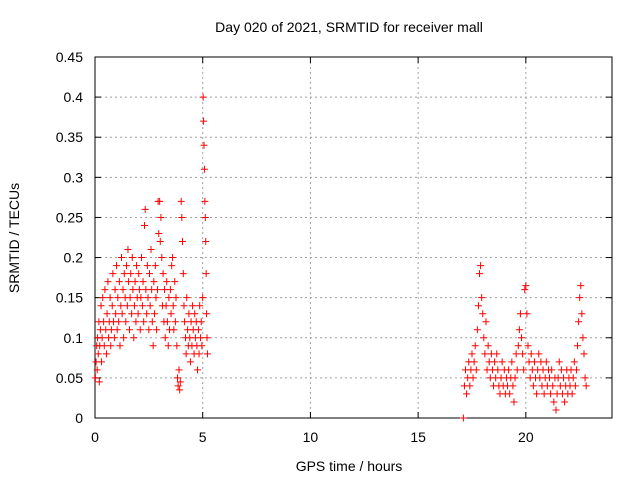  What do you see at coordinates (203, 437) in the screenshot?
I see `x-tick-label: 5` at bounding box center [203, 437].